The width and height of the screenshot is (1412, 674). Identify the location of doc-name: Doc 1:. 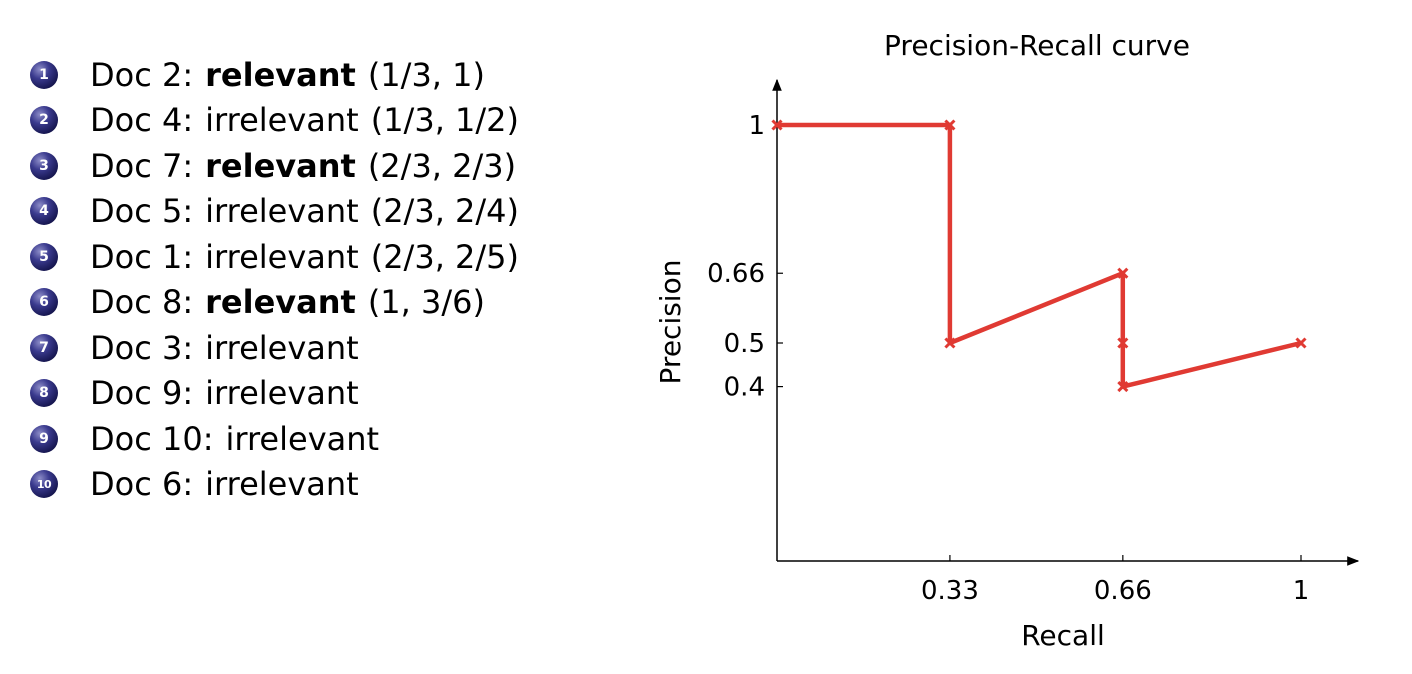
(142, 256).